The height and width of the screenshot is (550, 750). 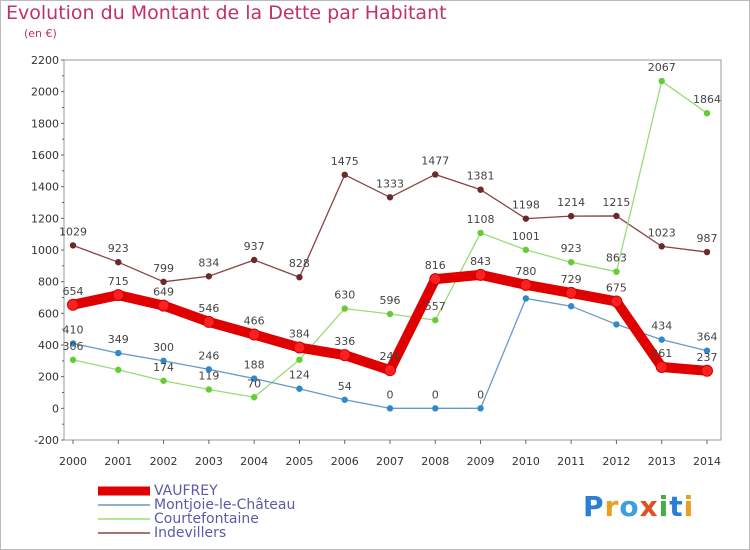 What do you see at coordinates (254, 383) in the screenshot?
I see `data-label-courtefontaine-4: 70` at bounding box center [254, 383].